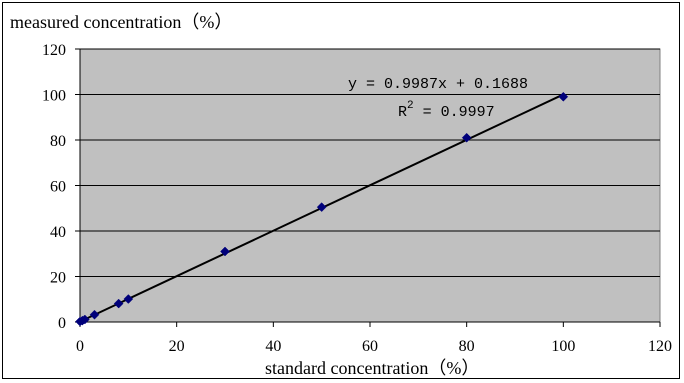  I want to click on x-tick-label: 80, so click(467, 346).